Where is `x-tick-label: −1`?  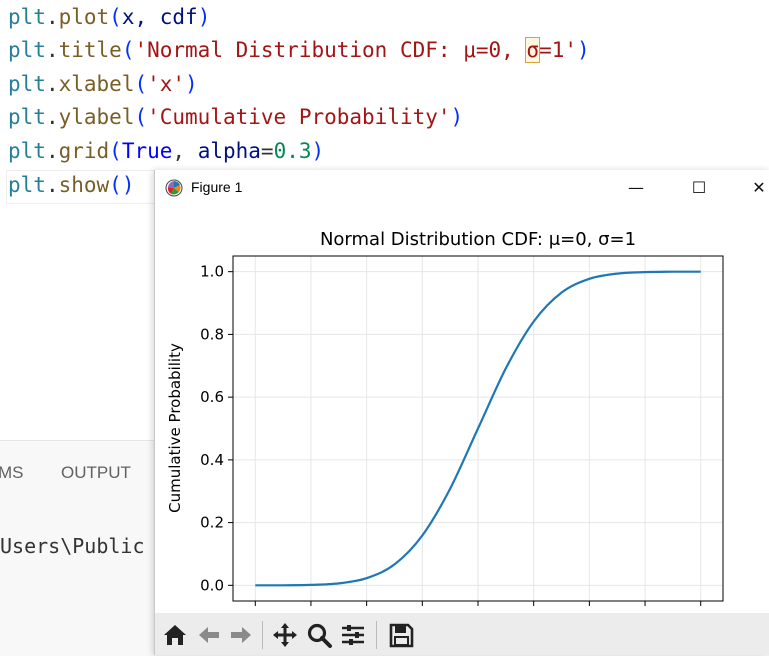
x-tick-label: −1 is located at coordinates (422, 611).